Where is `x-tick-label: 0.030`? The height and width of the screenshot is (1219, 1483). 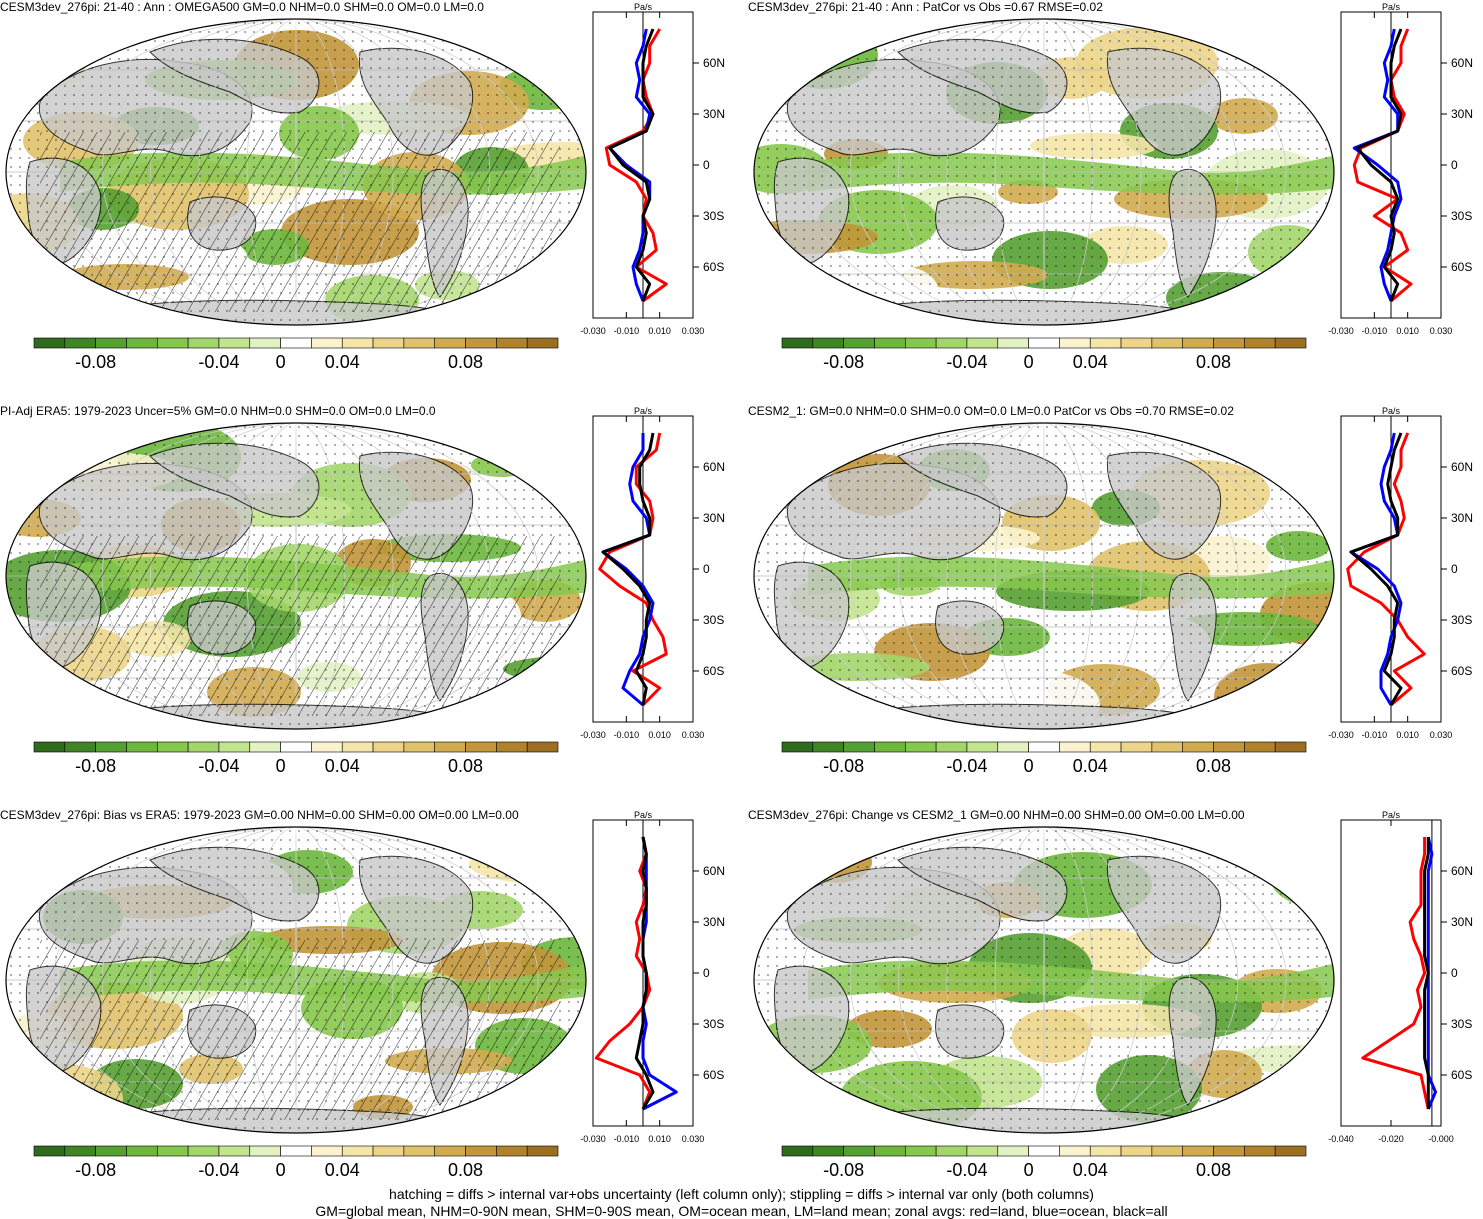
x-tick-label: 0.030 is located at coordinates (693, 735).